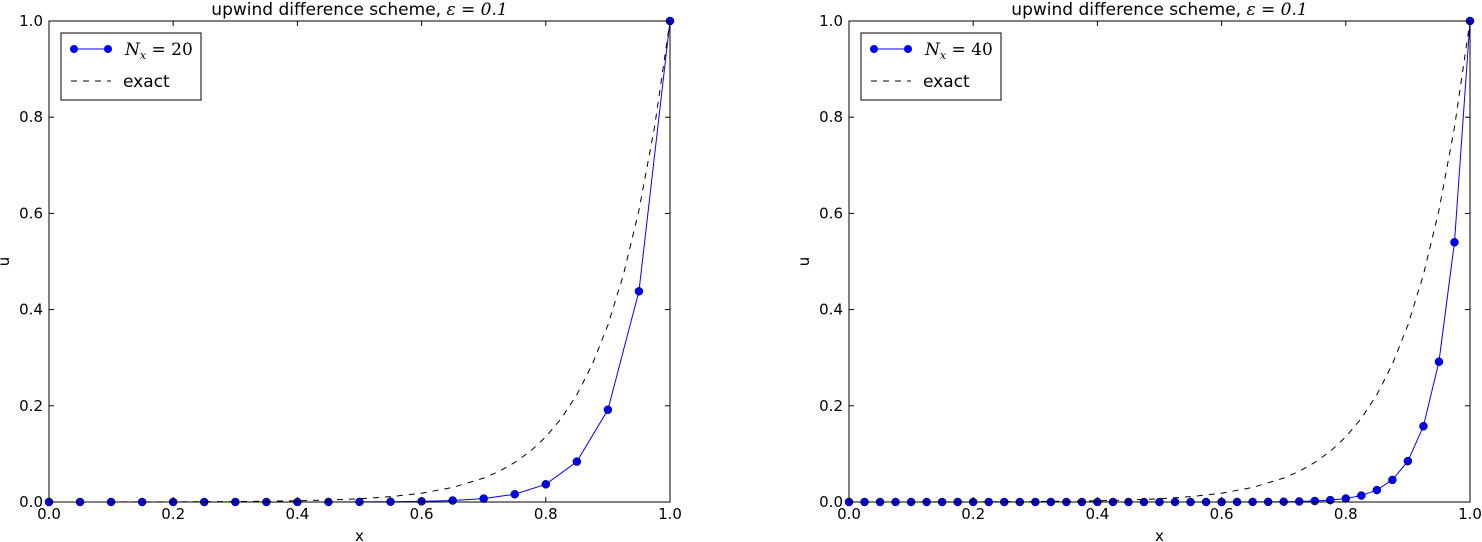 The image size is (1482, 542). I want to click on legend: Nx = 20 exact, so click(131, 66).